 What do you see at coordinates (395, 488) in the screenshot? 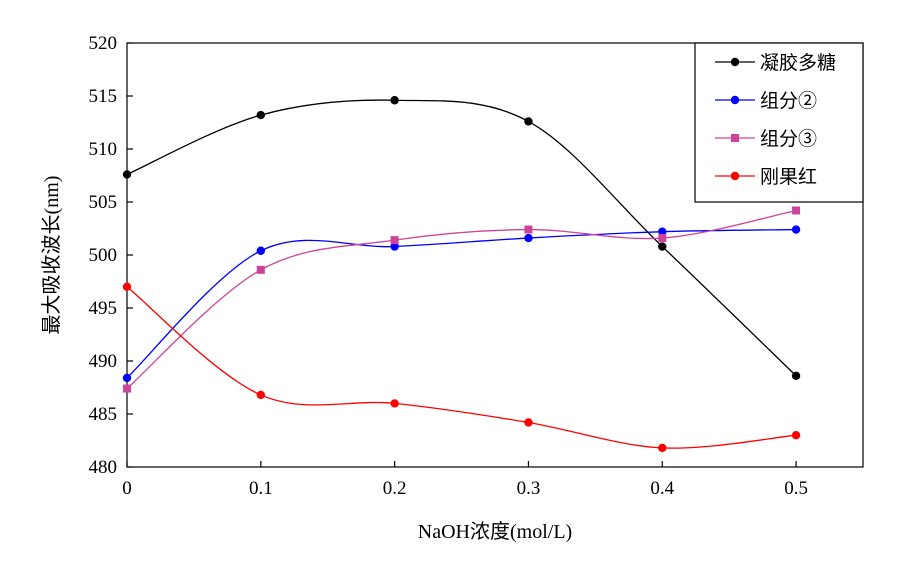
I see `x-tick-label: 0.2` at bounding box center [395, 488].